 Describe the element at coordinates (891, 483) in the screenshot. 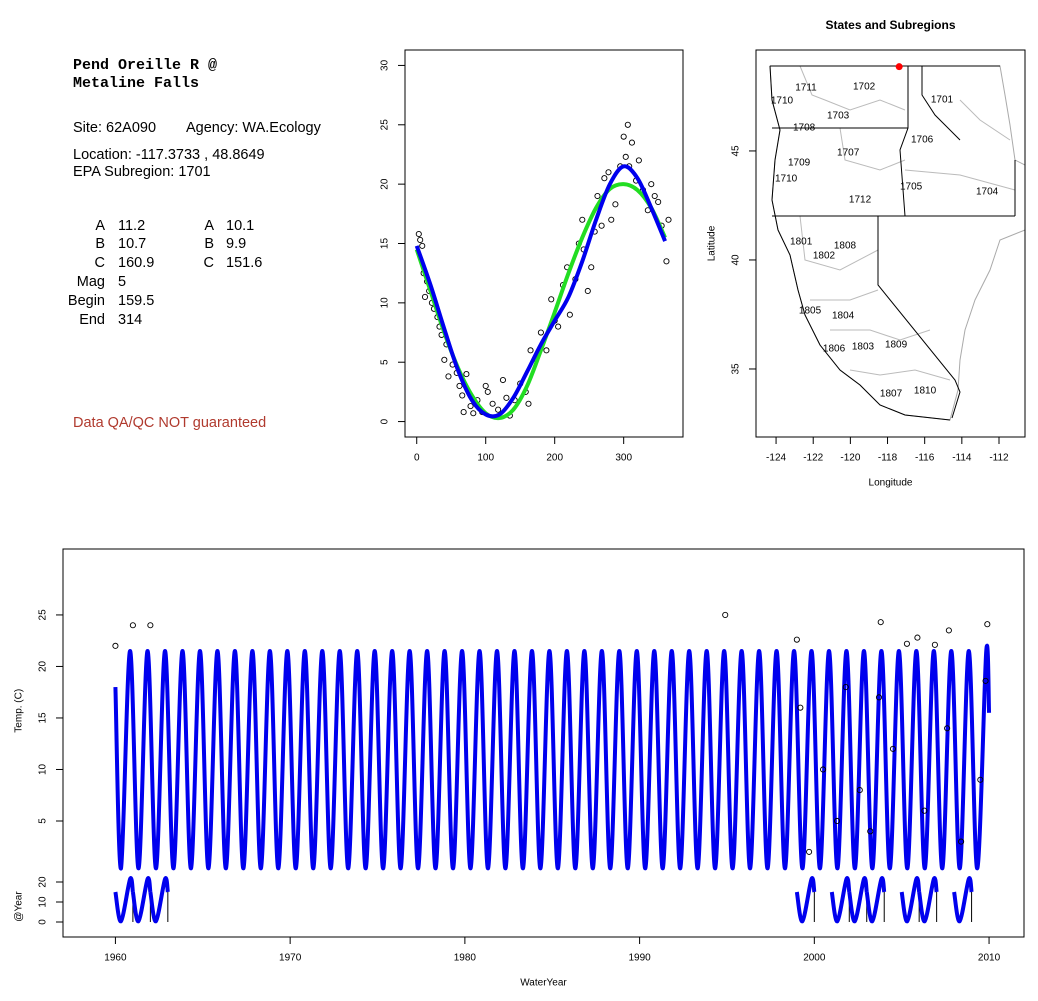

I see `x-axis-label: Longitude` at that location.